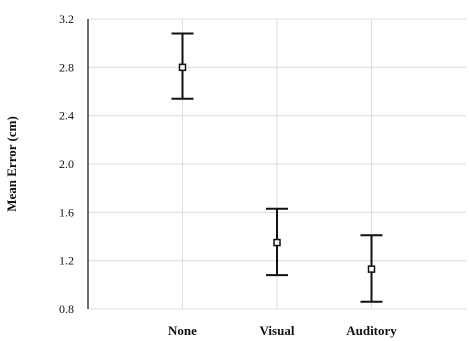 The image size is (469, 341). I want to click on y-tick-label: 1.6, so click(66, 212).